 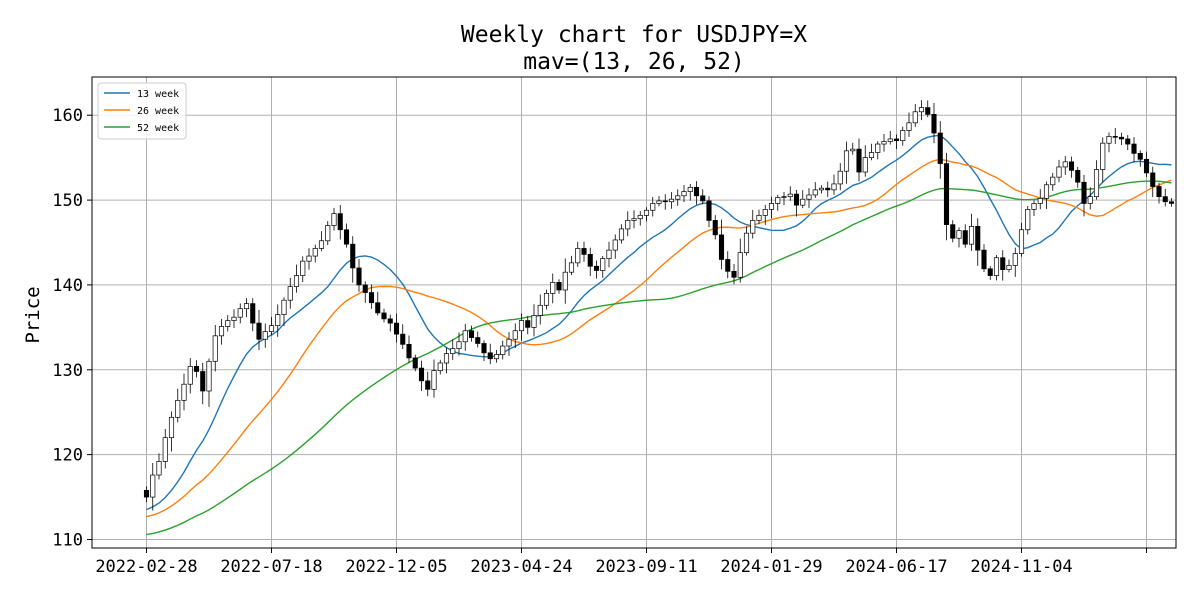 I want to click on x-tick-label: 2022-02-28, so click(x=146, y=567).